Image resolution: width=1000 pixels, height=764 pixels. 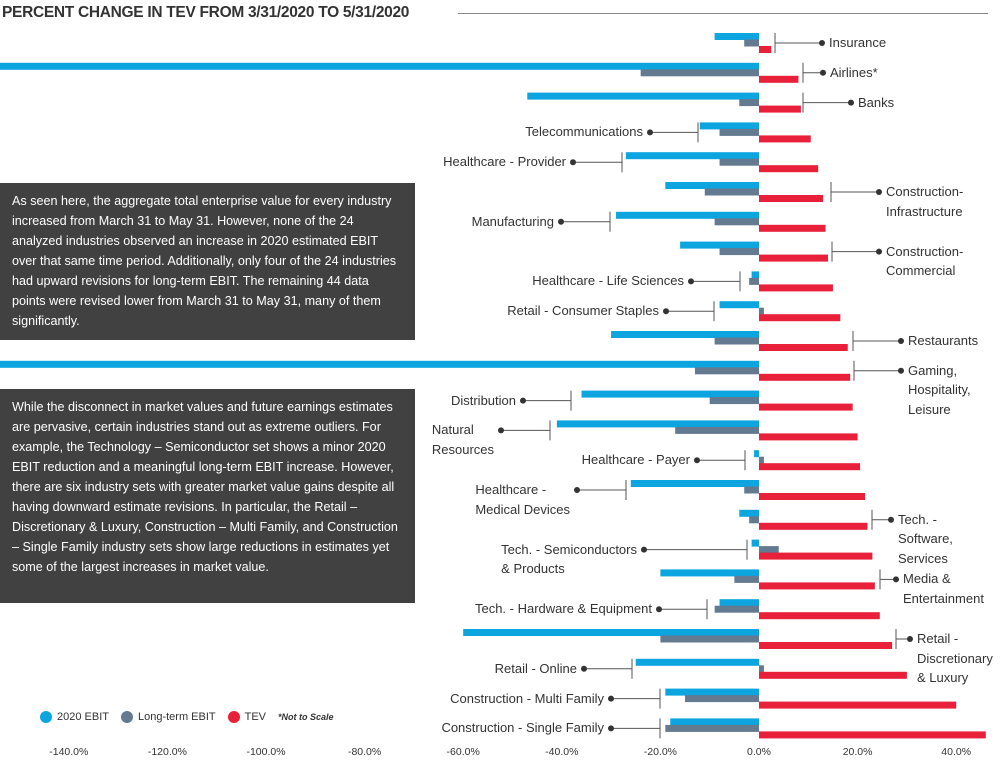 I want to click on category-label: Tech. - Semiconductors & Products, so click(x=569, y=559).